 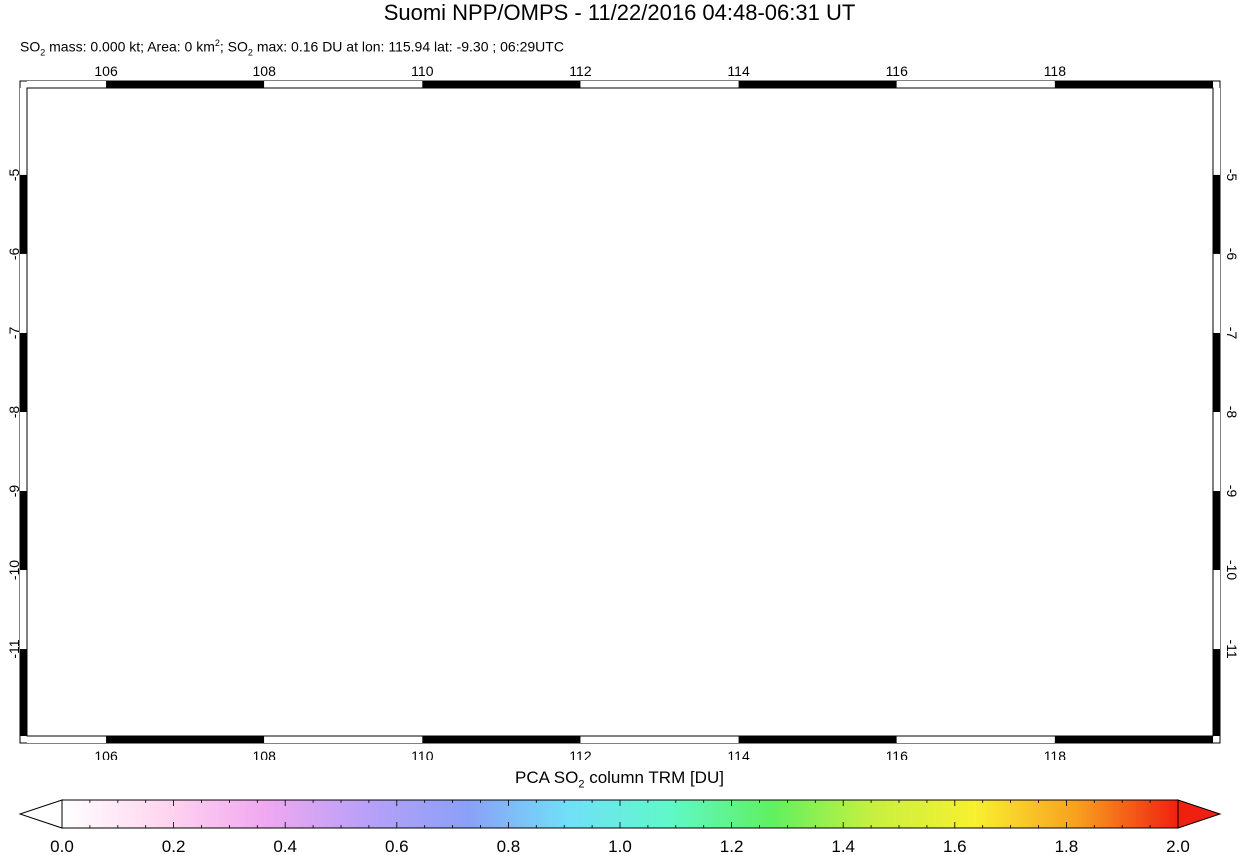 I want to click on colorbar-label: 2.0, so click(x=1178, y=846).